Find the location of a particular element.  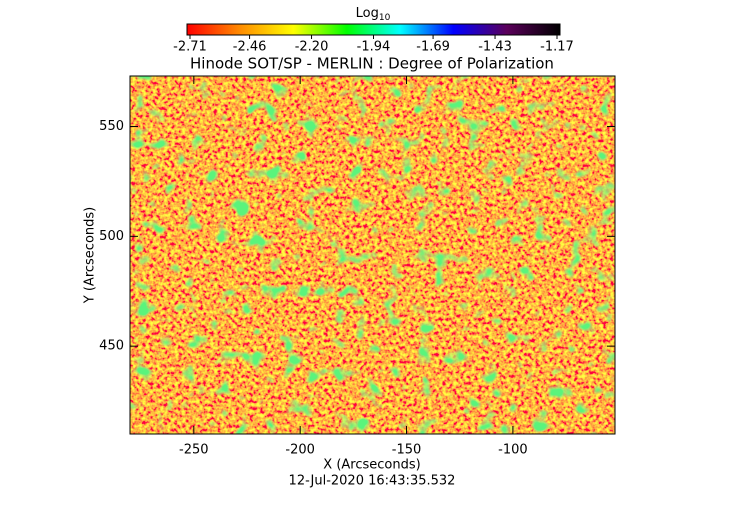

colorbar is located at coordinates (373, 29).